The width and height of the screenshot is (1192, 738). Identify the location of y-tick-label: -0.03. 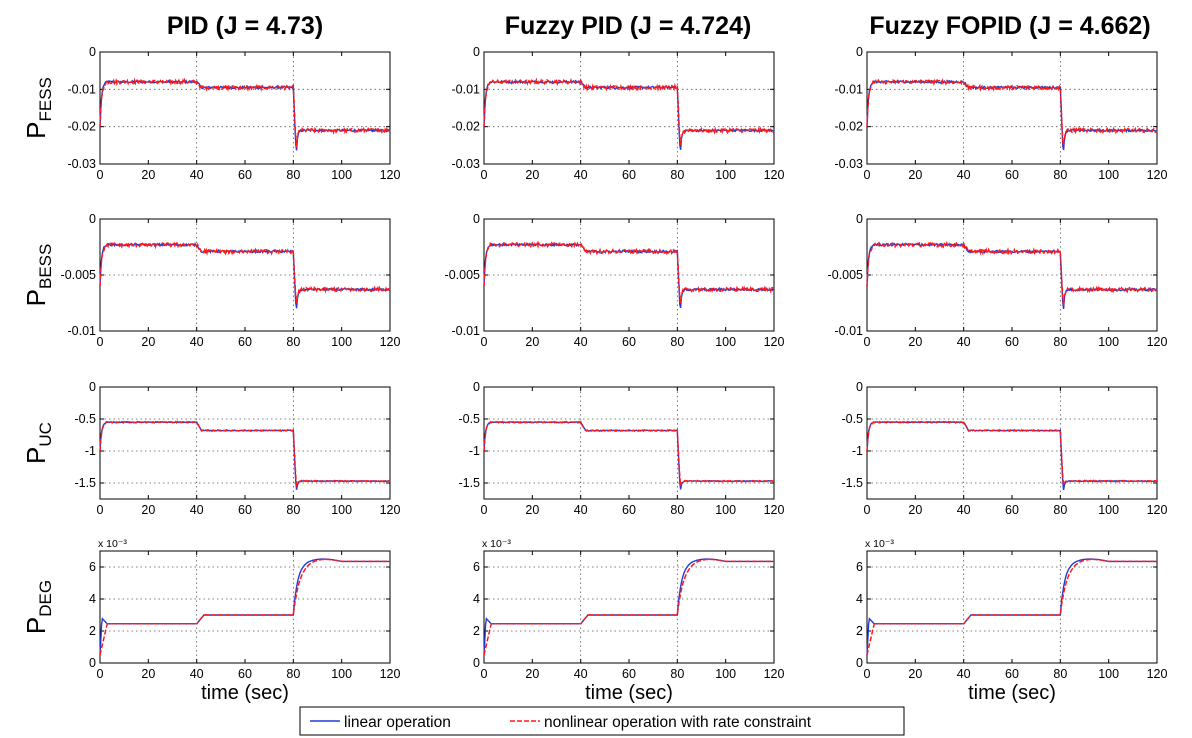
(849, 164).